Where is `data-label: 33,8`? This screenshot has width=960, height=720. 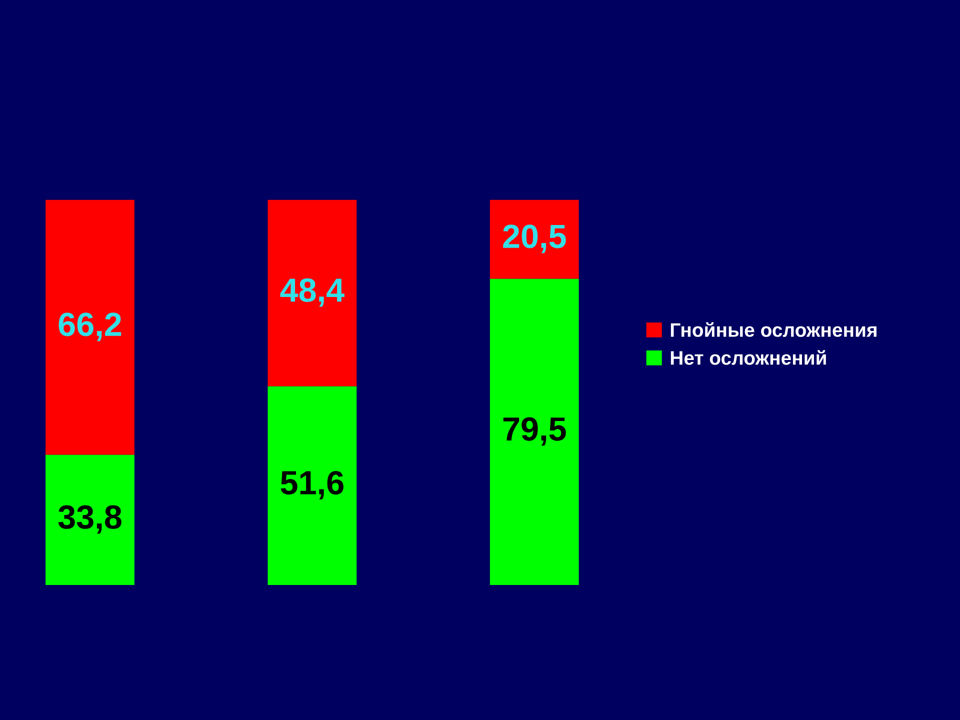
data-label: 33,8 is located at coordinates (90, 519).